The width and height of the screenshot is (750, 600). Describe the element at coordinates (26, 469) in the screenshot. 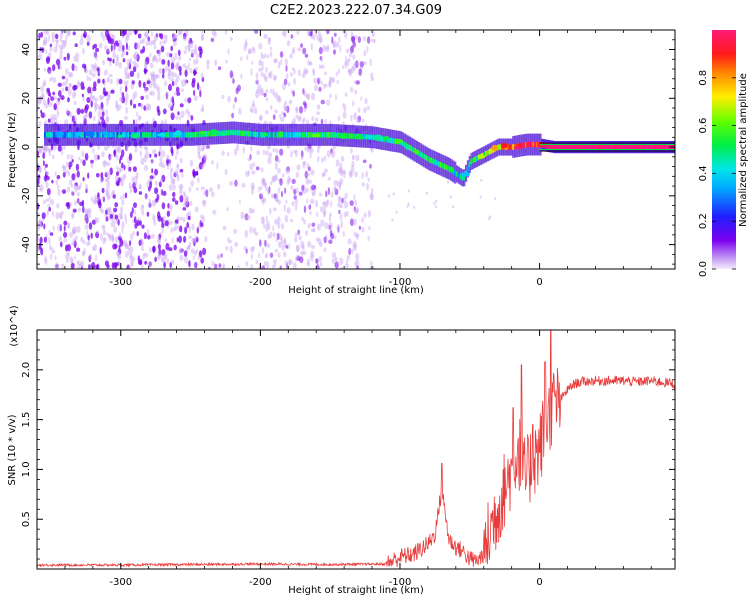

I see `y-tick-label: 1.0` at that location.